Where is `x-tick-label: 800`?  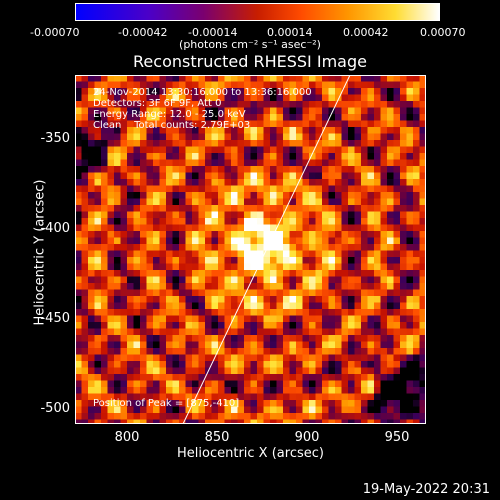 x-tick-label: 800 is located at coordinates (127, 437).